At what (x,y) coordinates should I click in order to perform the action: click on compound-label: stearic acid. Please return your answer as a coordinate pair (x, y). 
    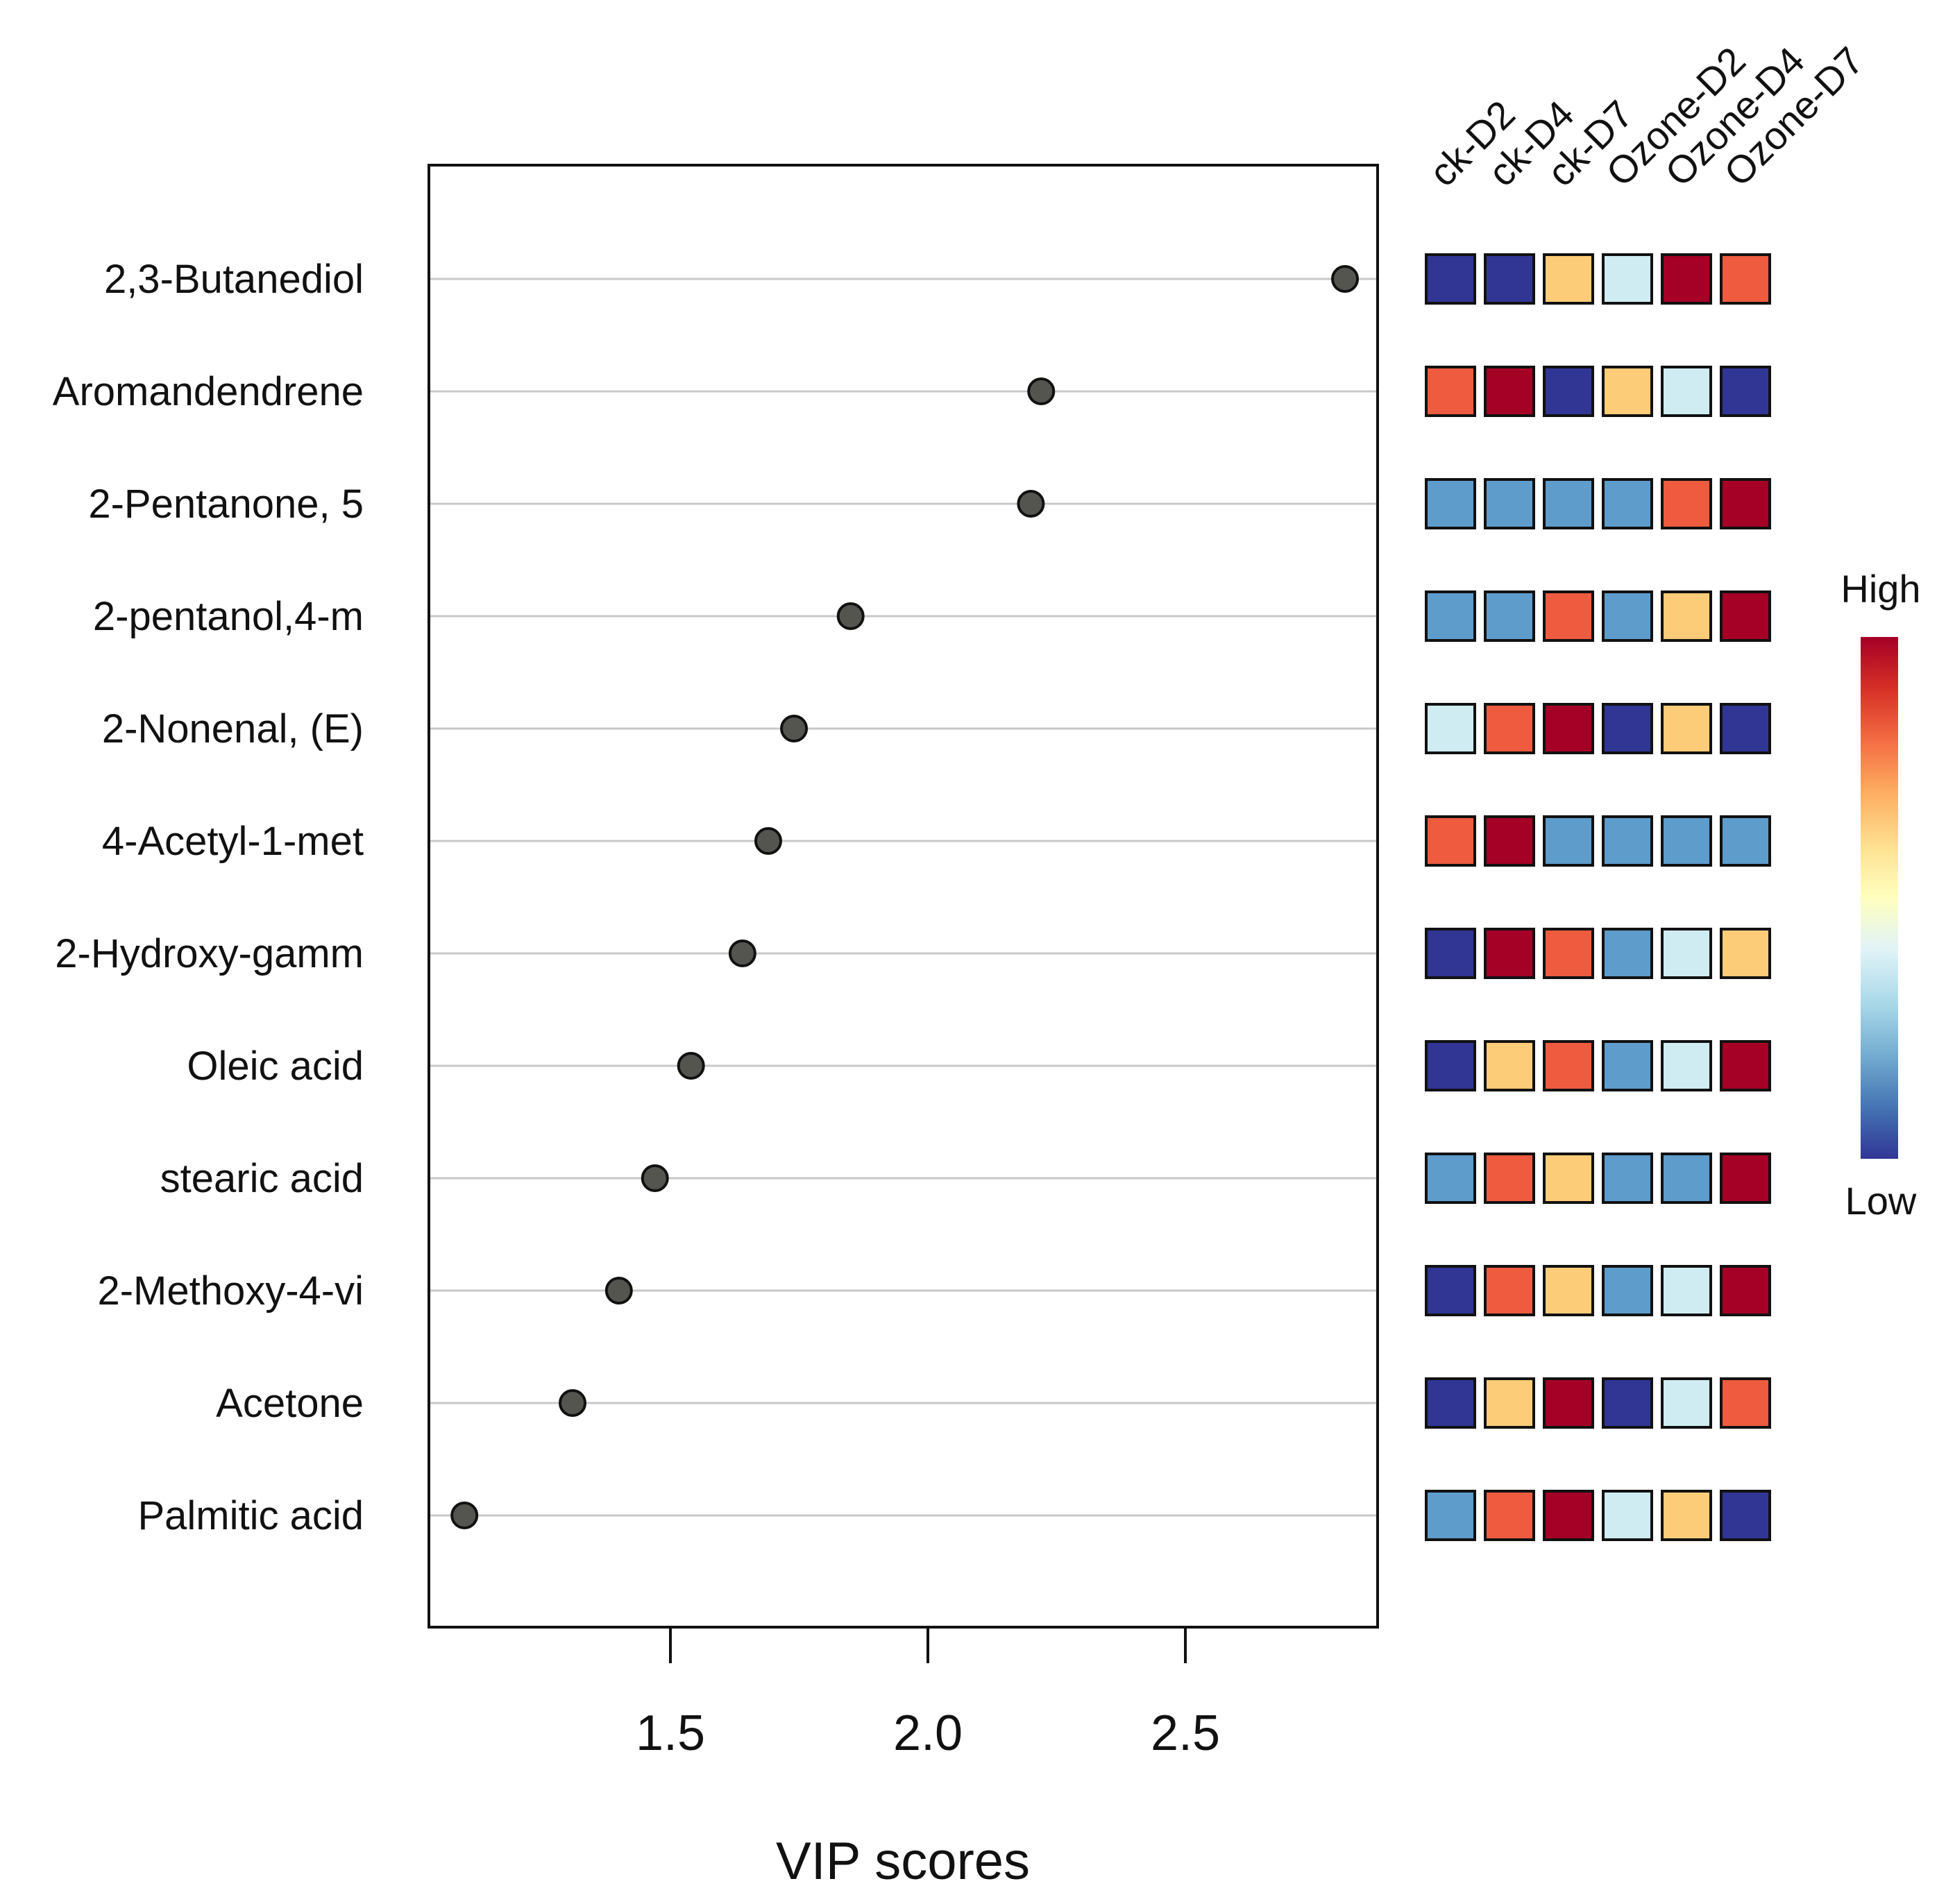
    Looking at the image, I should click on (262, 1178).